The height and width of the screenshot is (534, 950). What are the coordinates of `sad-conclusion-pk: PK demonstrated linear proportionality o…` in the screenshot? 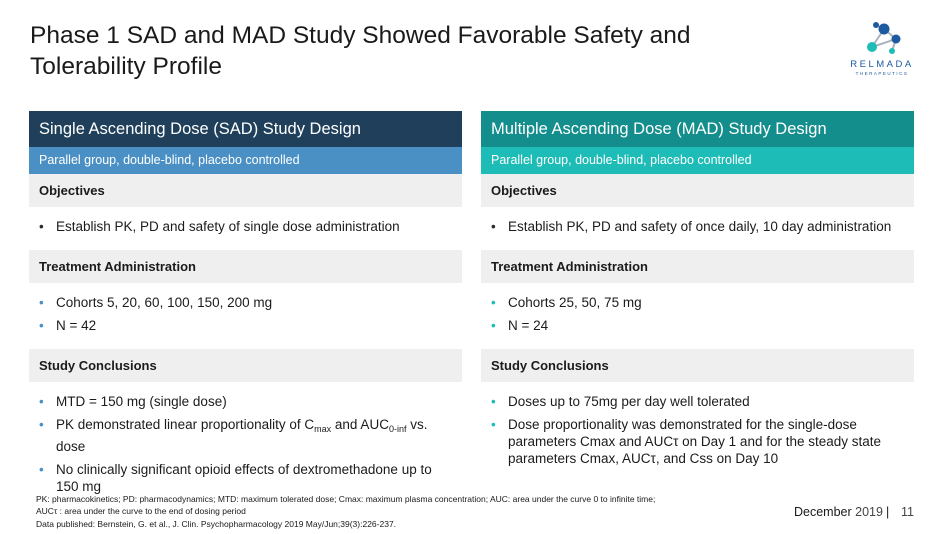 It's located at (241, 435).